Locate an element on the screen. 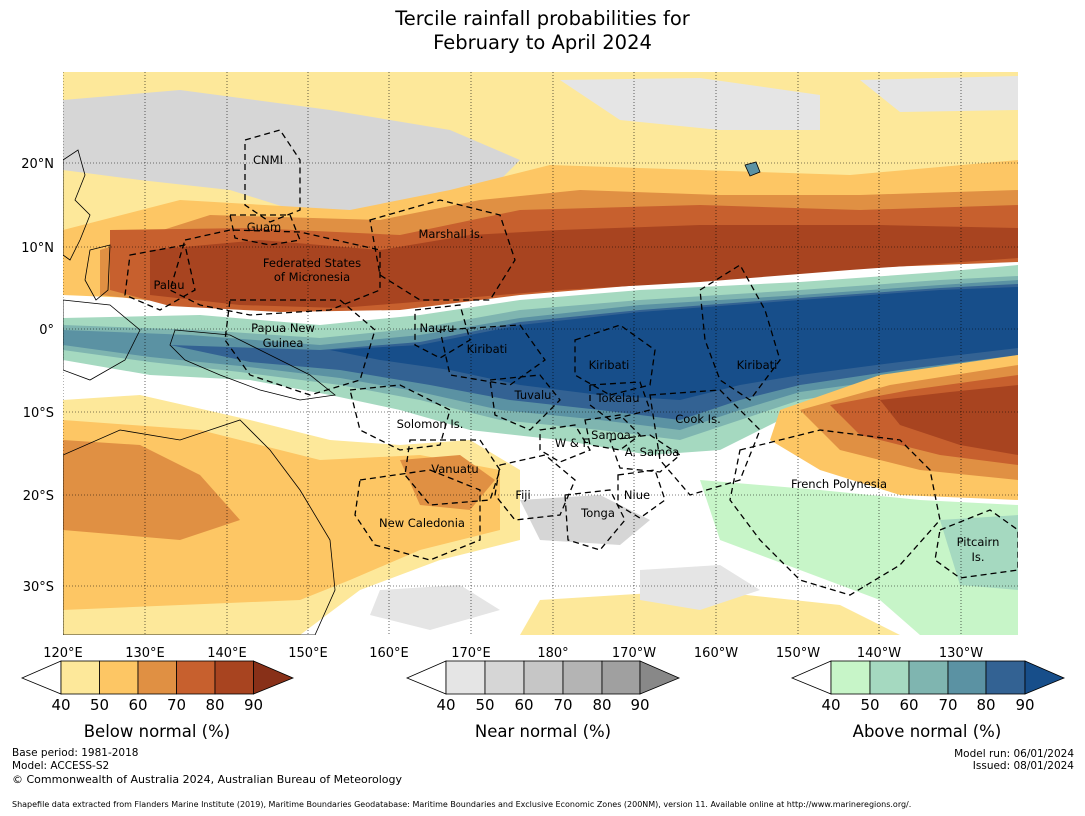 This screenshot has height=816, width=1085. lat-label-20s: 20°S is located at coordinates (38, 496).